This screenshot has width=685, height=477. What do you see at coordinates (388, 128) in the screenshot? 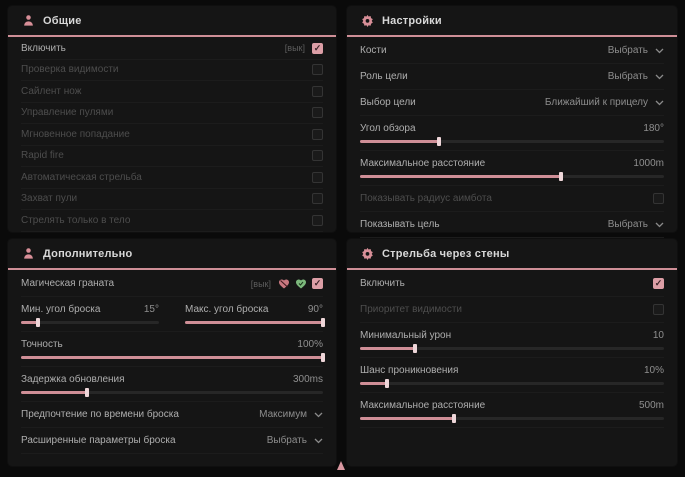
I see `row-label: Угол обзора` at bounding box center [388, 128].